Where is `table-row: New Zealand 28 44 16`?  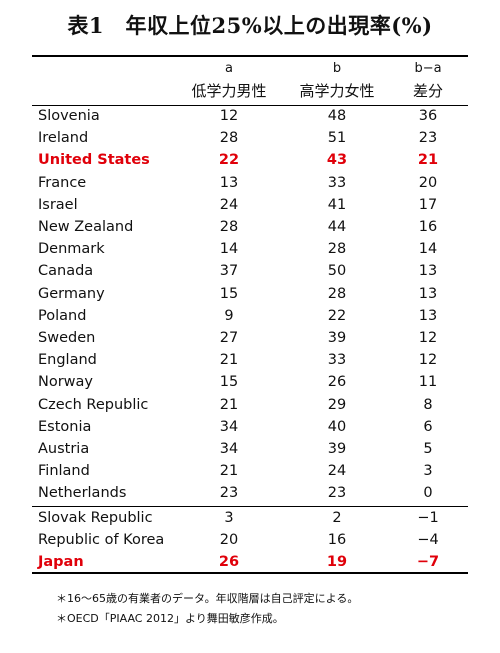 table-row: New Zealand 28 44 16 is located at coordinates (250, 228).